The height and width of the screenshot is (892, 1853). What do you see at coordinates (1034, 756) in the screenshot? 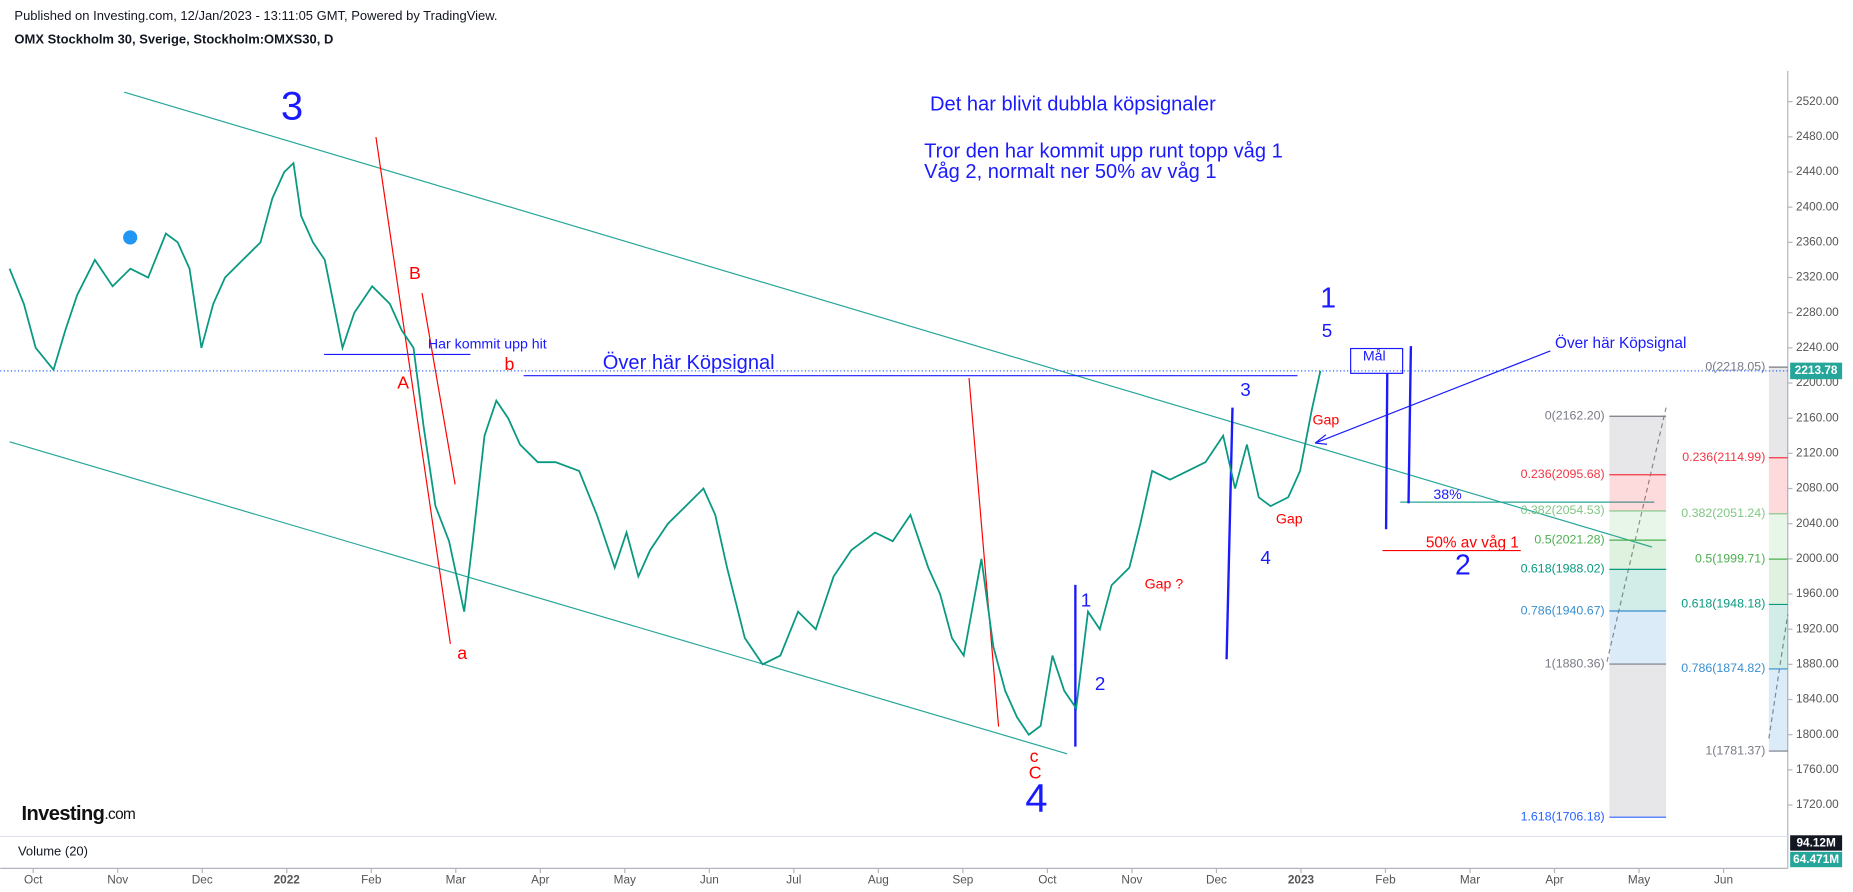
I see `annotation: c` at bounding box center [1034, 756].